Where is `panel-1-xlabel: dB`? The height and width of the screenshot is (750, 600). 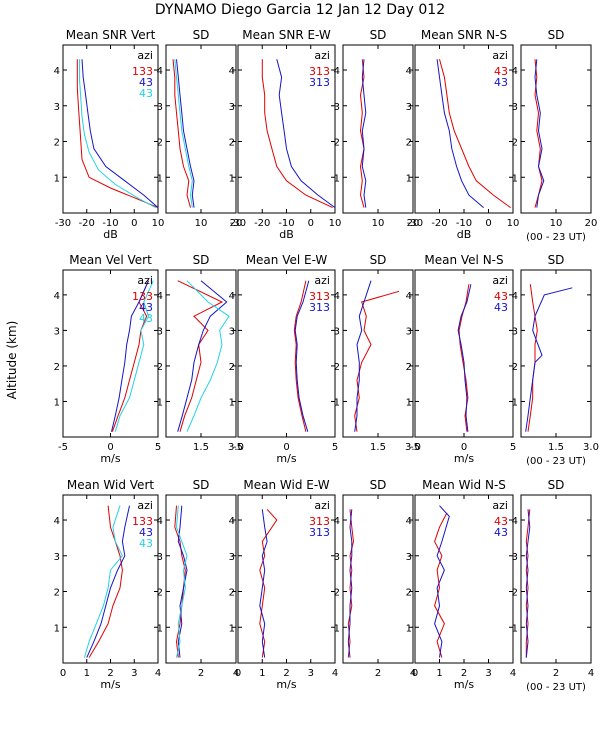
panel-1-xlabel: dB is located at coordinates (110, 234).